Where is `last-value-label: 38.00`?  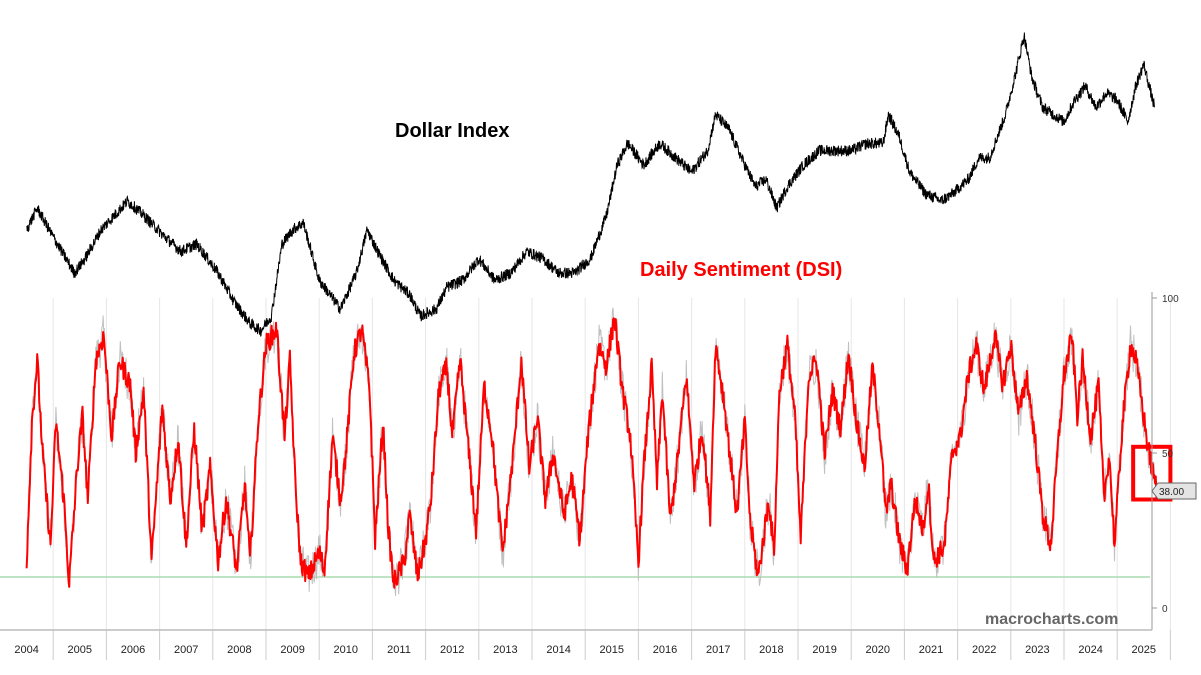 last-value-label: 38.00 is located at coordinates (1171, 492).